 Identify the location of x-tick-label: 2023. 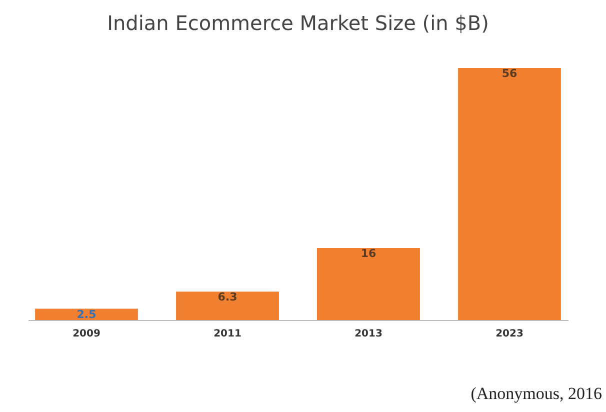
(510, 334).